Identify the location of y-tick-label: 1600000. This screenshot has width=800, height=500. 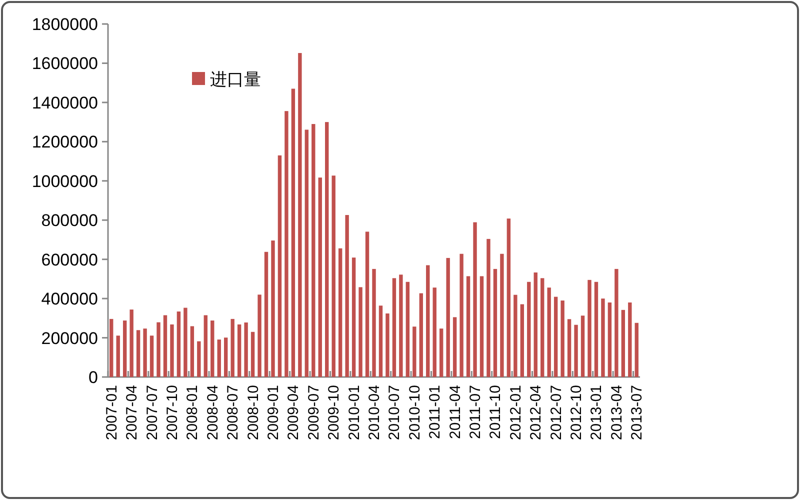
(65, 64).